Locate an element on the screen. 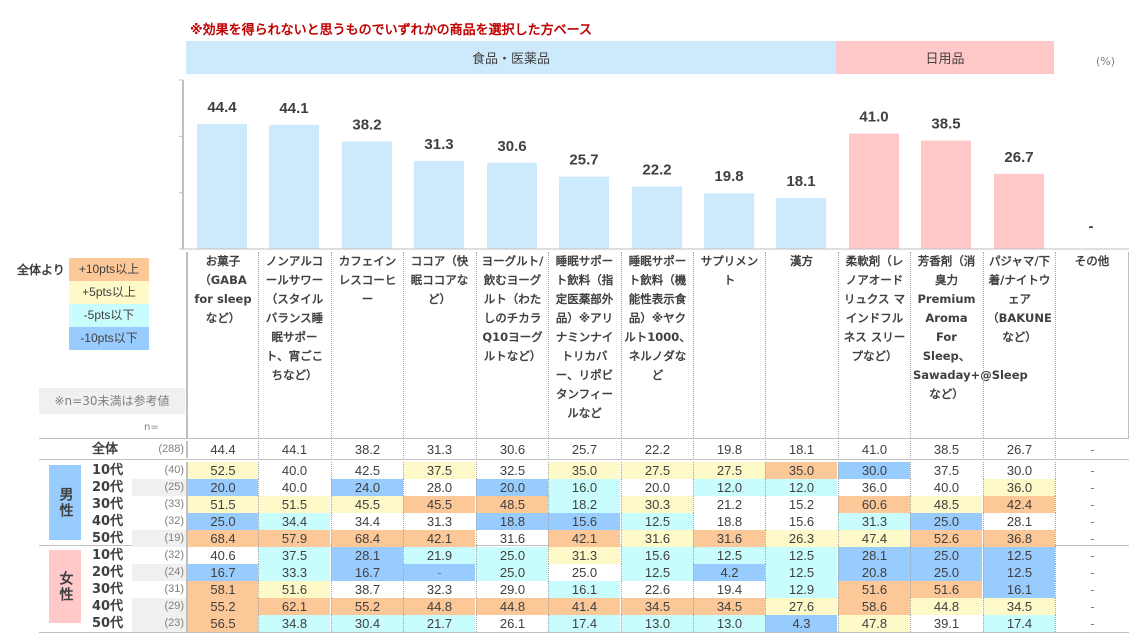  table-cell: 18.1 is located at coordinates (801, 449).